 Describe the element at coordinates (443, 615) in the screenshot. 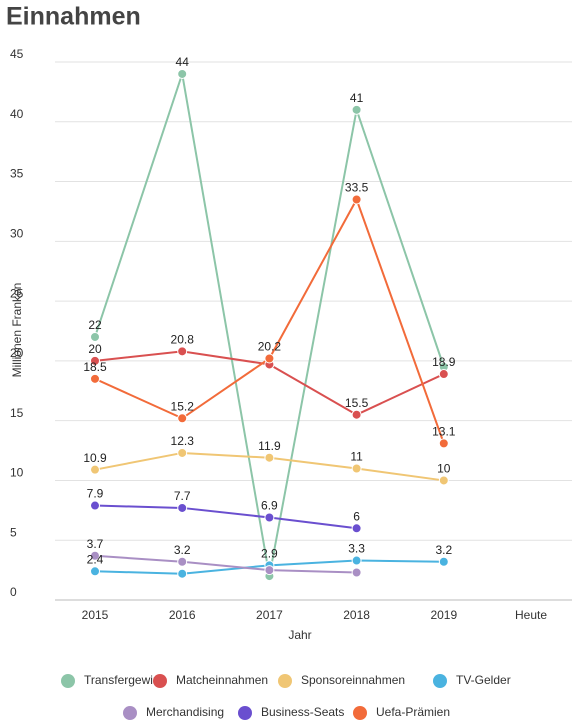

I see `x-tick-label: 2019` at that location.